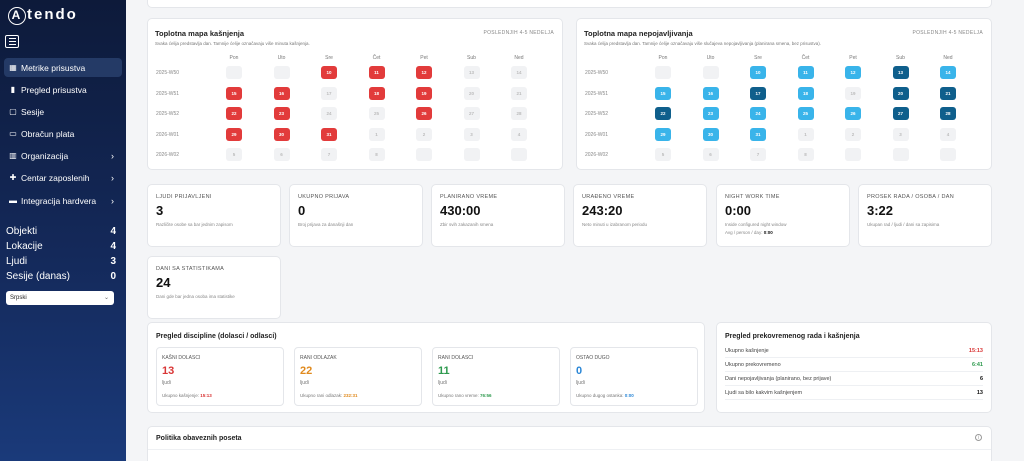  I want to click on policy-title: Politika obaveznih poseta, so click(199, 438).